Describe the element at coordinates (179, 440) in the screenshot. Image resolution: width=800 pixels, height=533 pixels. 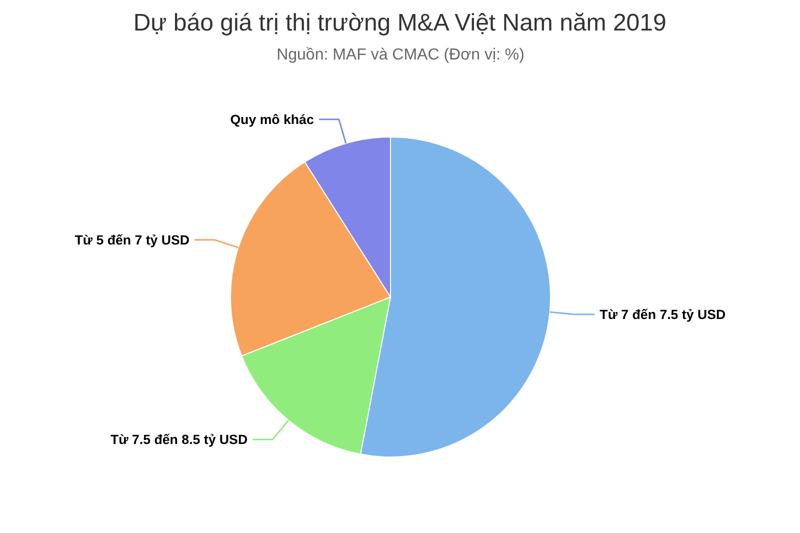
I see `slice-label: Từ 7.5 đến 8.5 tỷ USD` at that location.